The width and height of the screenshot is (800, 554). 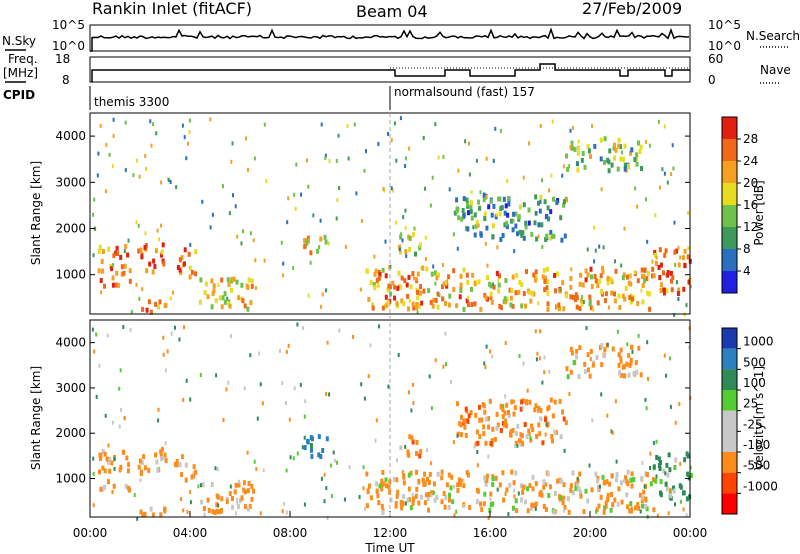 I want to click on nsky-right-bottom-tick: 10^0, so click(x=724, y=46).